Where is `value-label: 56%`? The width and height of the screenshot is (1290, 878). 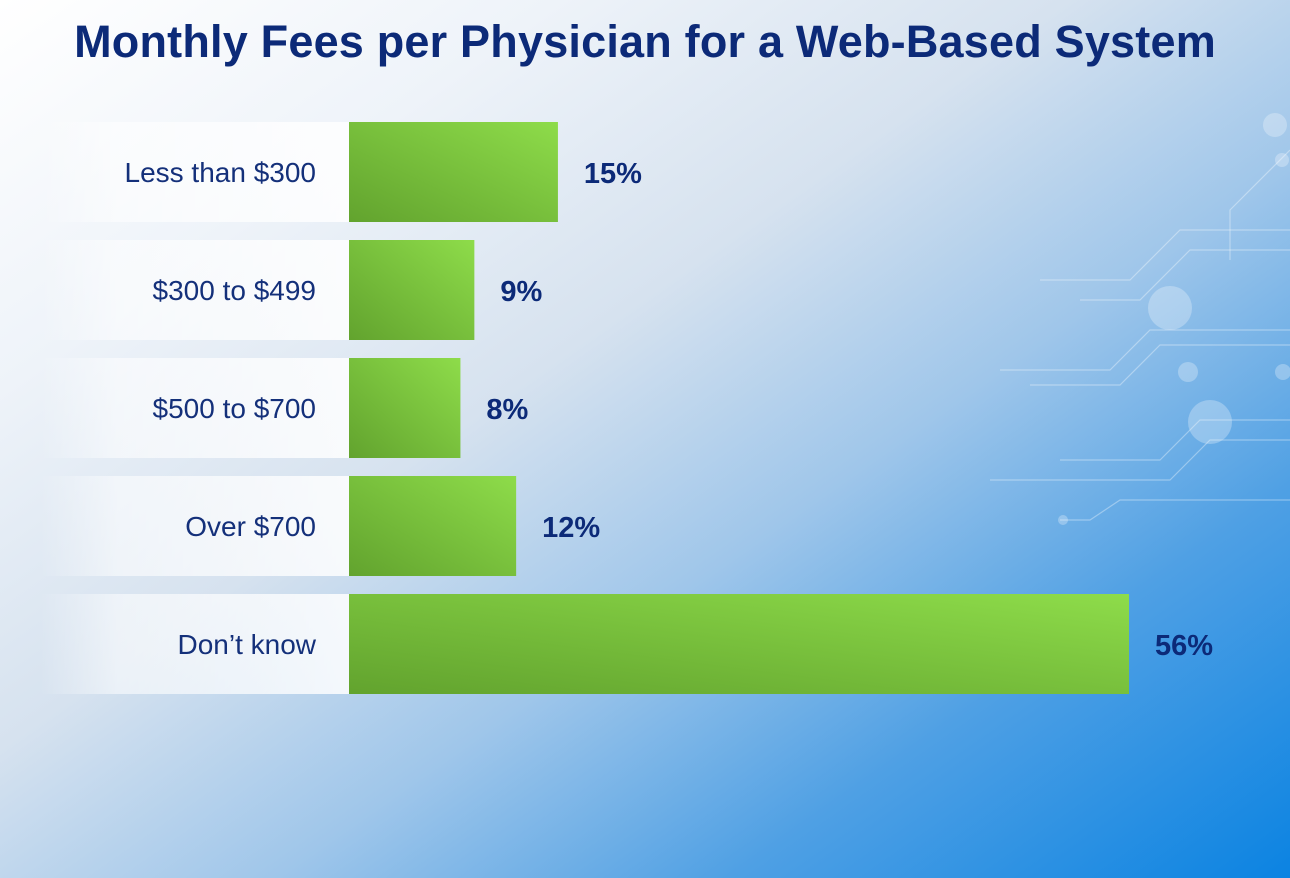 value-label: 56% is located at coordinates (1184, 646).